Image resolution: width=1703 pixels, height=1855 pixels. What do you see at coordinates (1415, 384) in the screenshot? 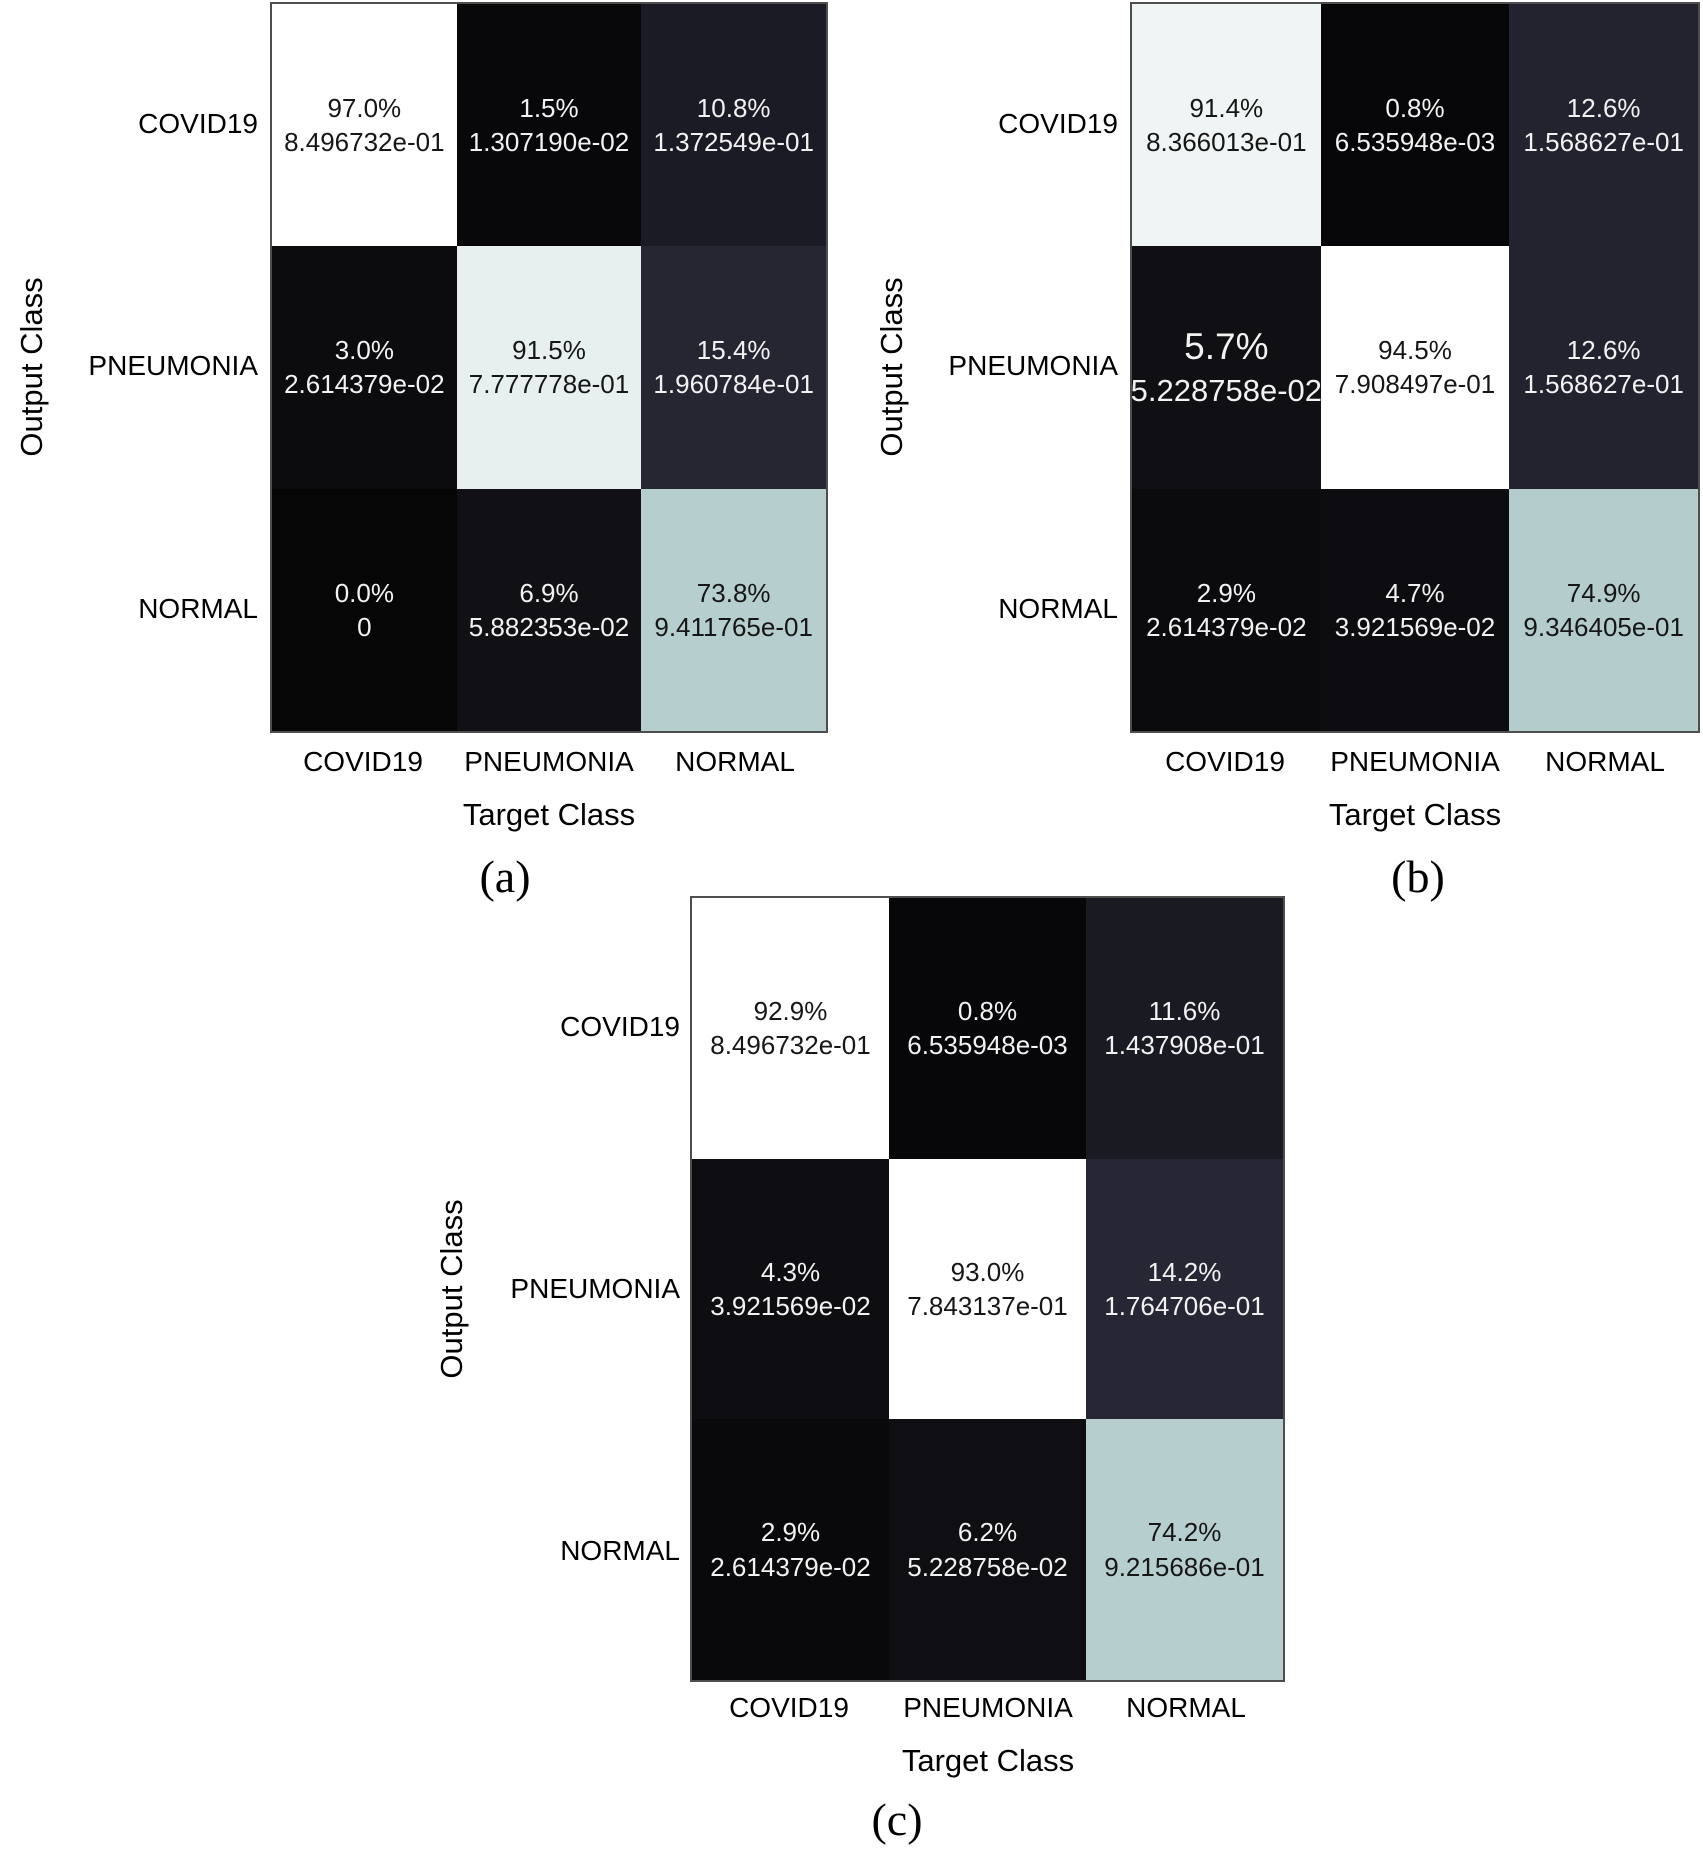
I see `cell-value: 7.908497e-01` at bounding box center [1415, 384].